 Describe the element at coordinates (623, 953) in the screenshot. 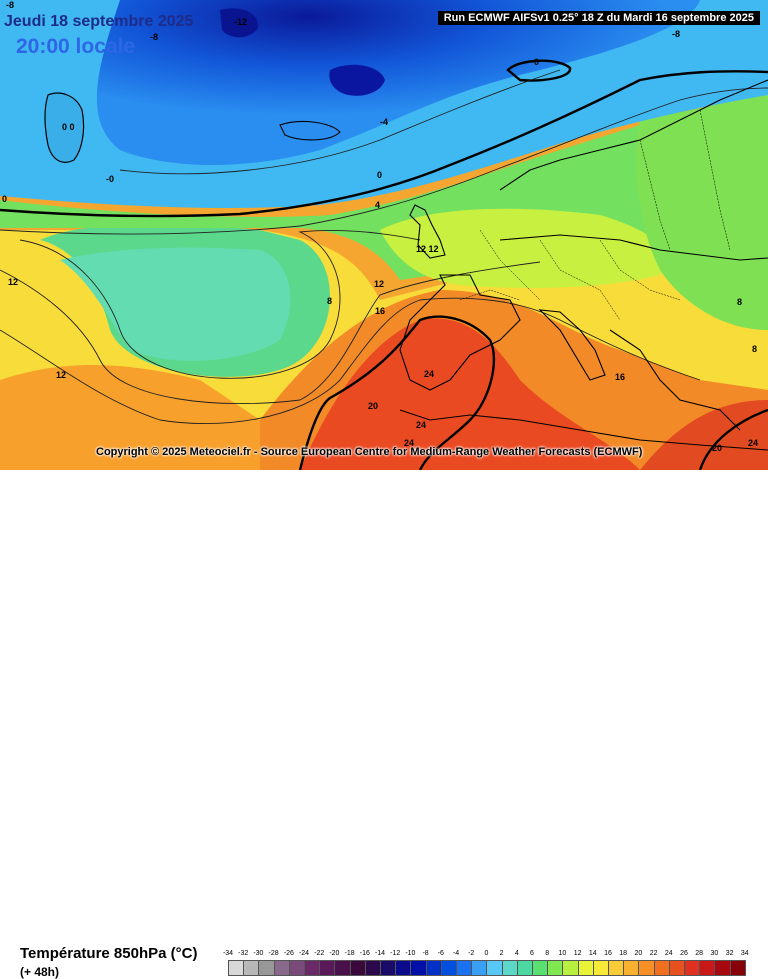

I see `legend-tick-label: 18` at that location.